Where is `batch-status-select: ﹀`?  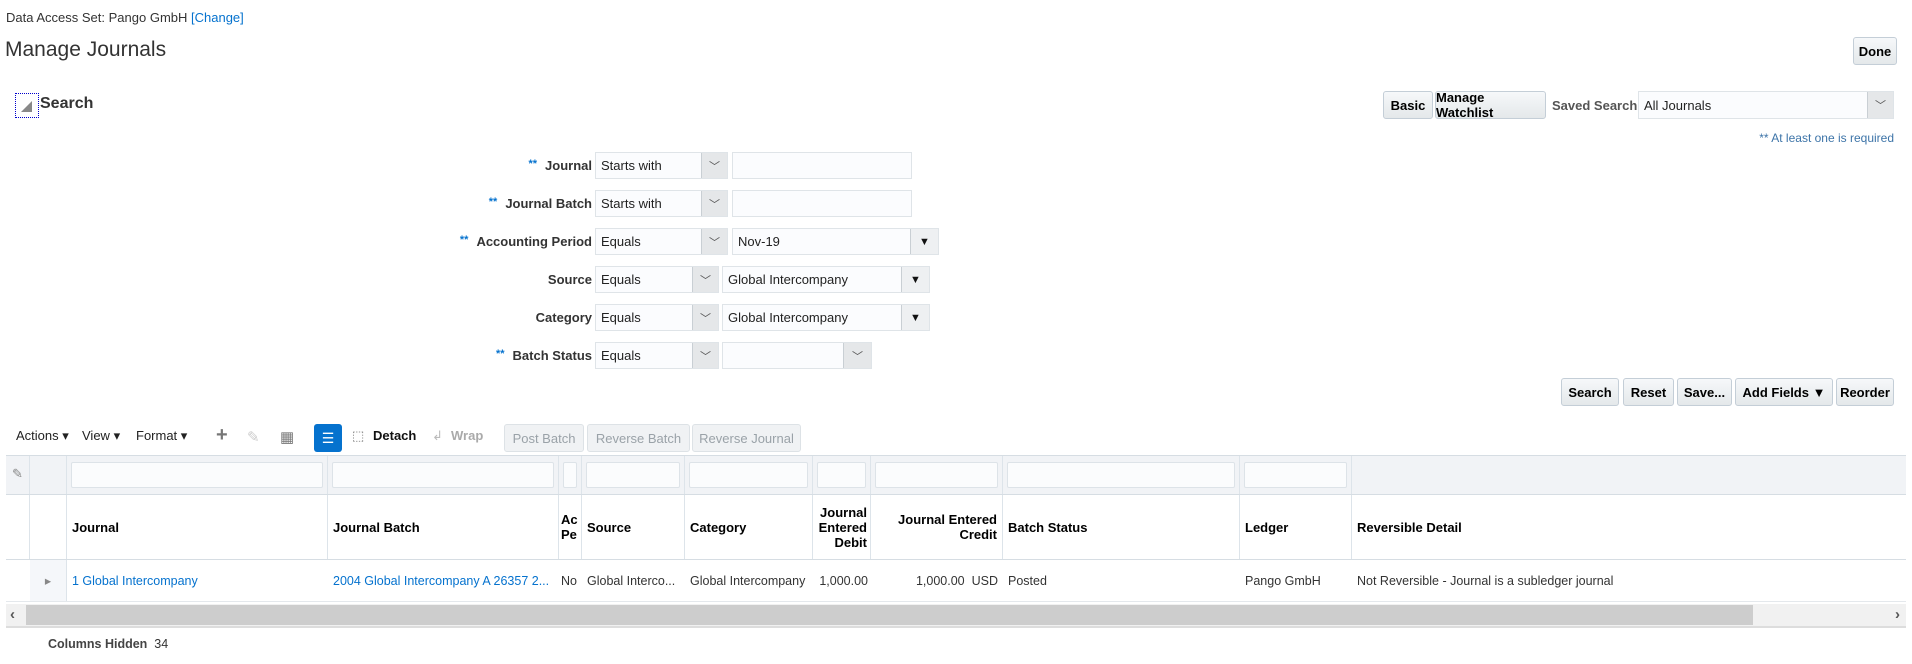 batch-status-select: ﹀ is located at coordinates (797, 355).